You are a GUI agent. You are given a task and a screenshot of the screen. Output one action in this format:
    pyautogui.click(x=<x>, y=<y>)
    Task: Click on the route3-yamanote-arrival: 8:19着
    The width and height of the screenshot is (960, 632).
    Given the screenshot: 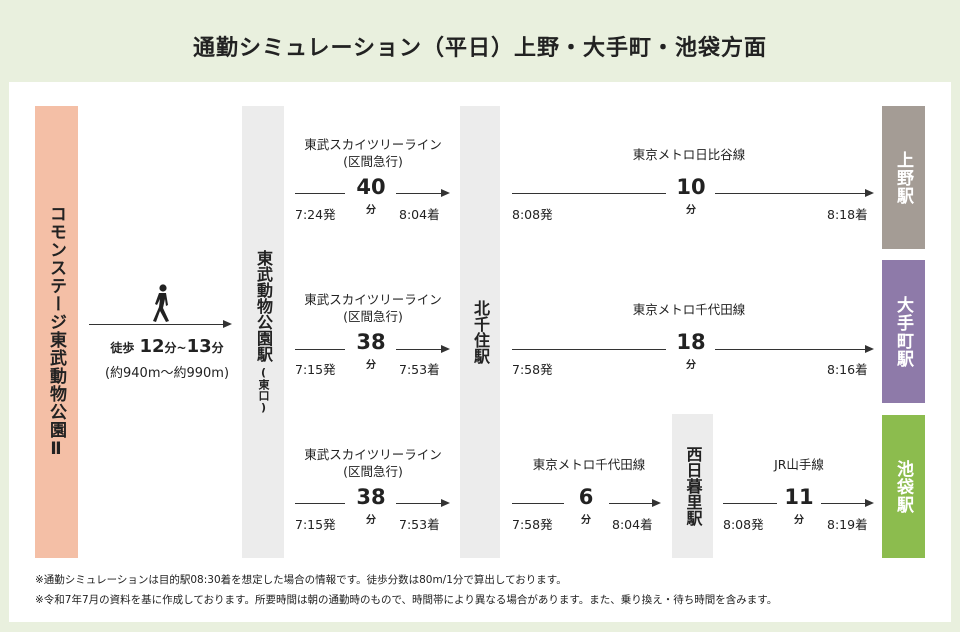 What is the action you would take?
    pyautogui.click(x=847, y=524)
    